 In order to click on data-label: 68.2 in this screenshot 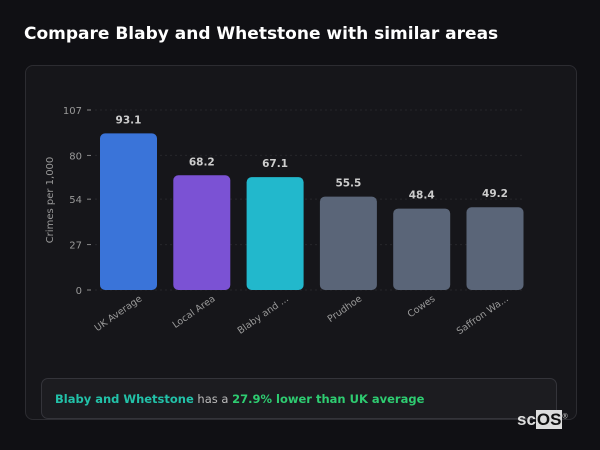, I will do `click(202, 162)`.